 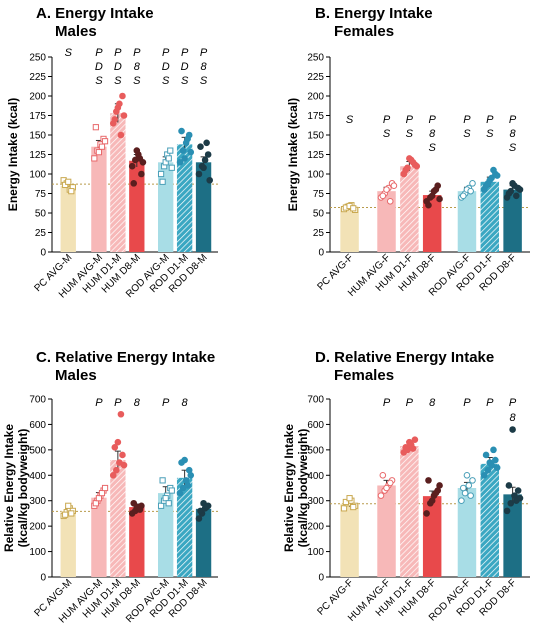 What do you see at coordinates (166, 67) in the screenshot?
I see `significance-label: D` at bounding box center [166, 67].